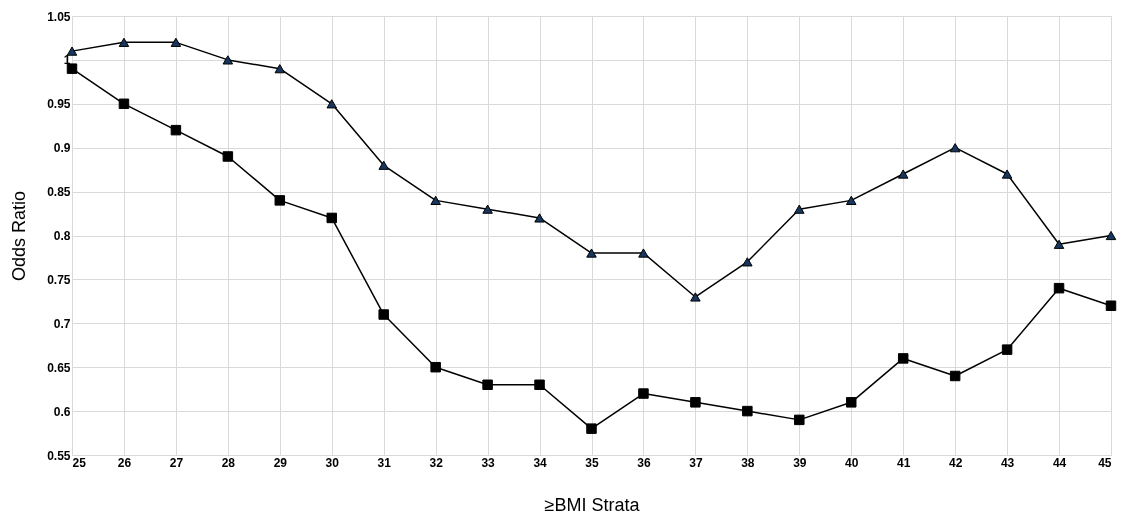  I want to click on y-tick-label: 0.8, so click(62, 236).